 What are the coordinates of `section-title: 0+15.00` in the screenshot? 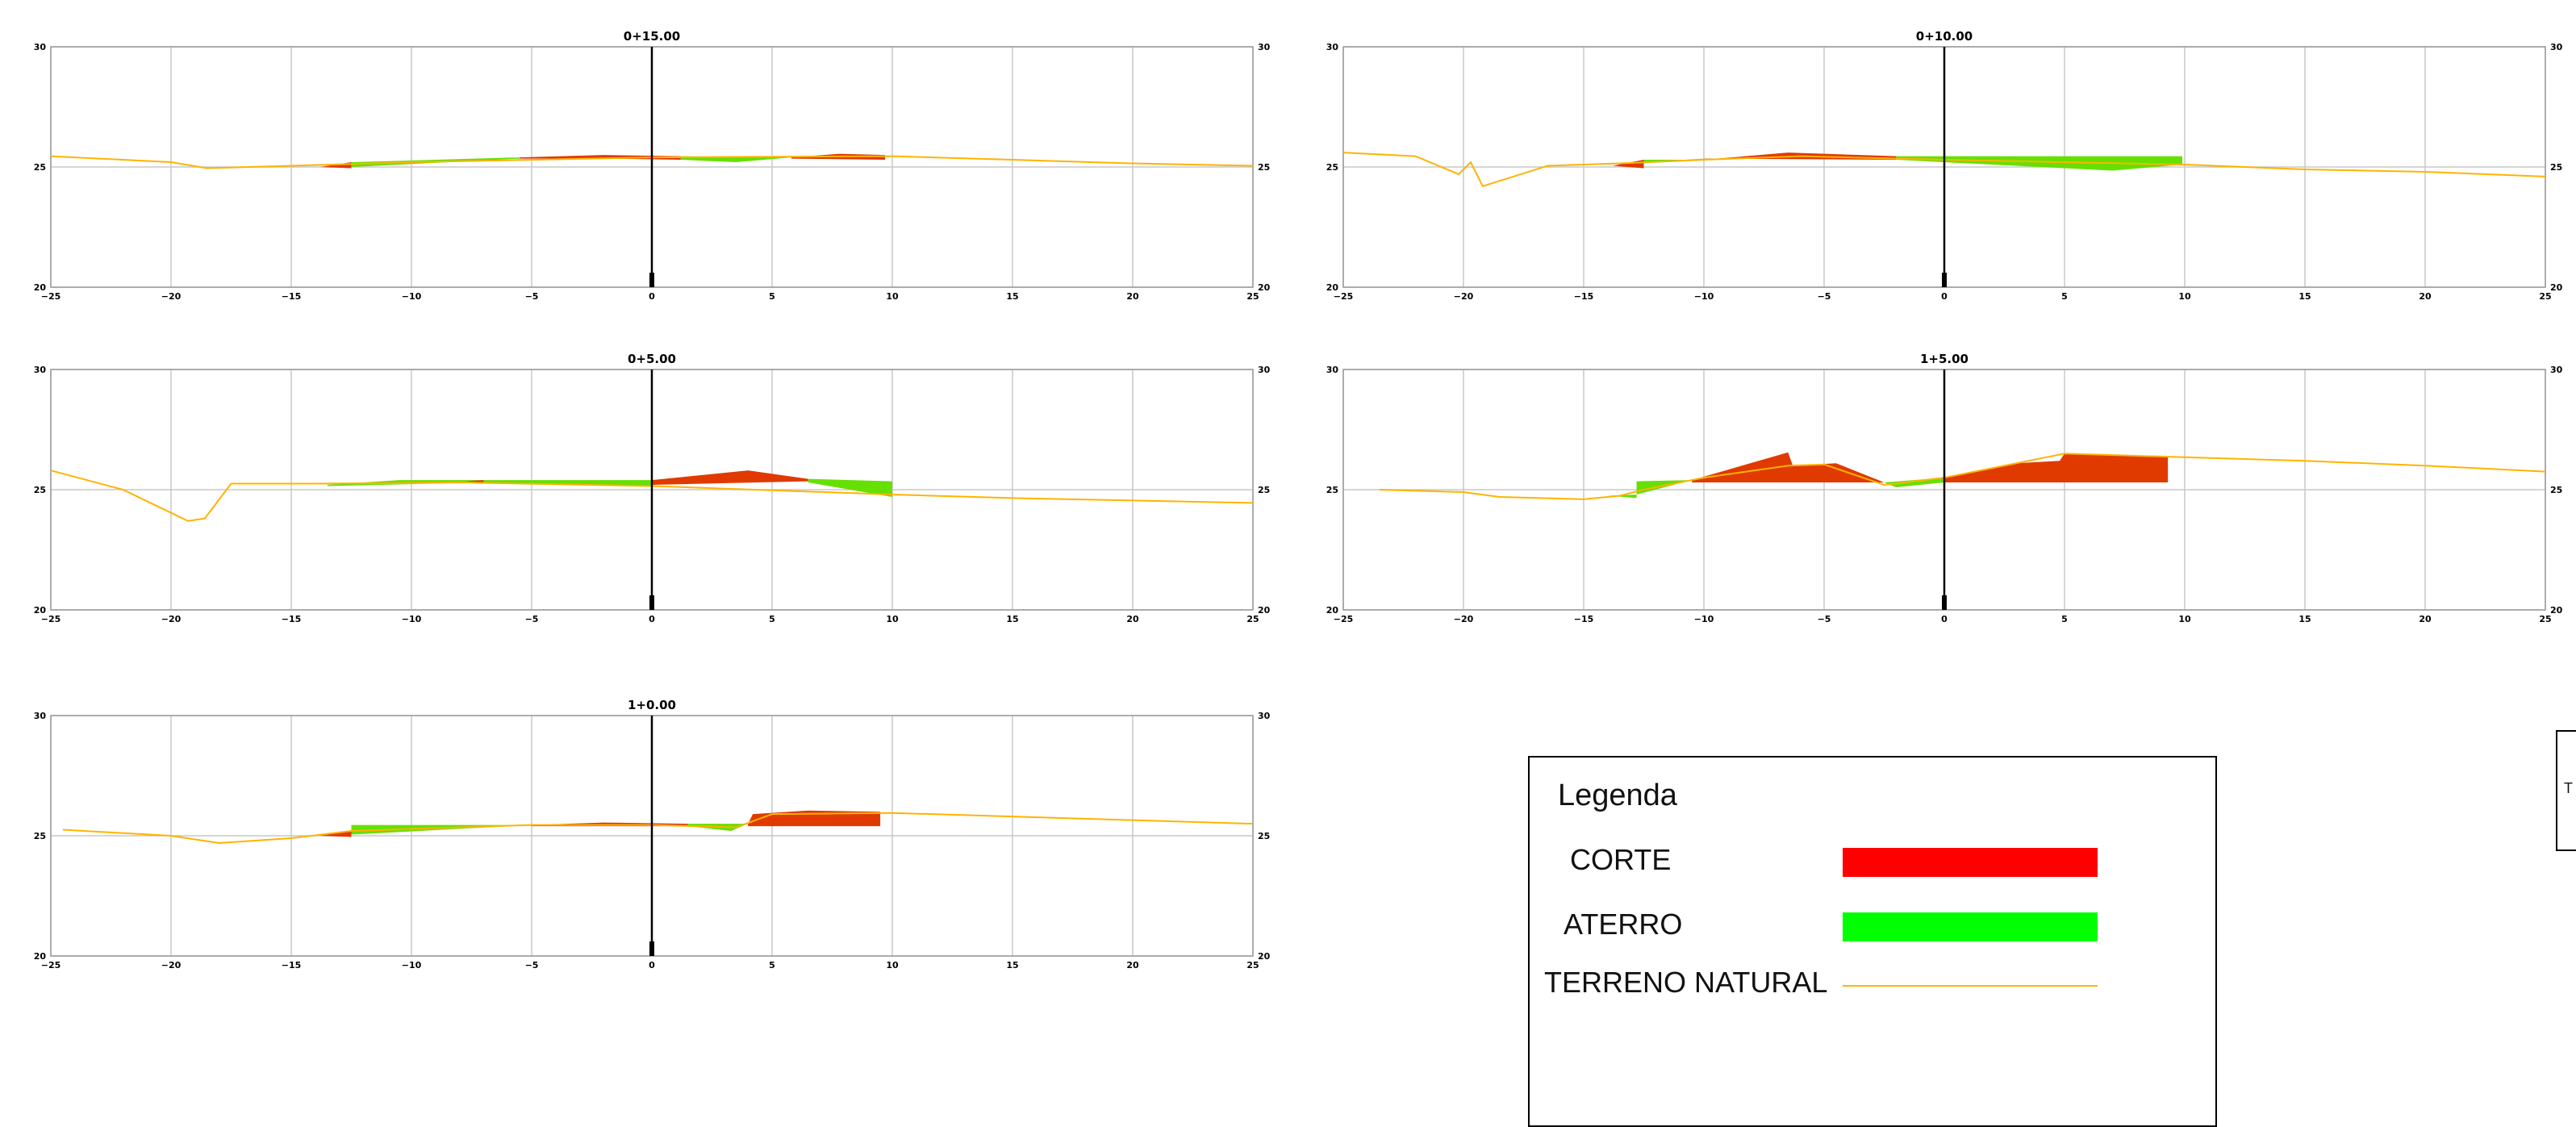 It's located at (652, 36).